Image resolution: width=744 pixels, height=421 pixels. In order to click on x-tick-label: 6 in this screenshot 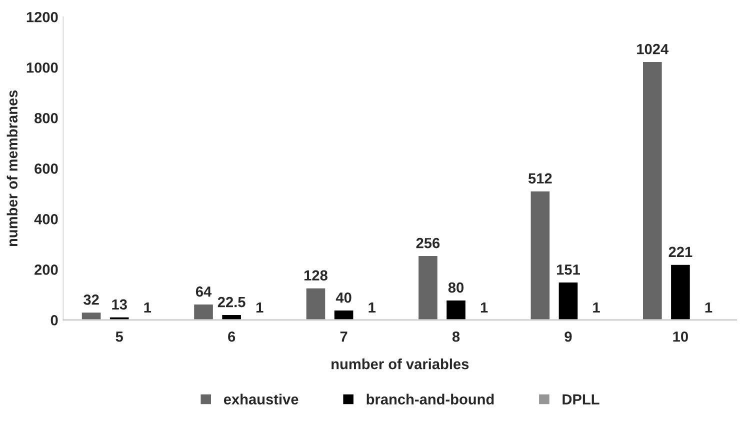, I will do `click(232, 336)`.